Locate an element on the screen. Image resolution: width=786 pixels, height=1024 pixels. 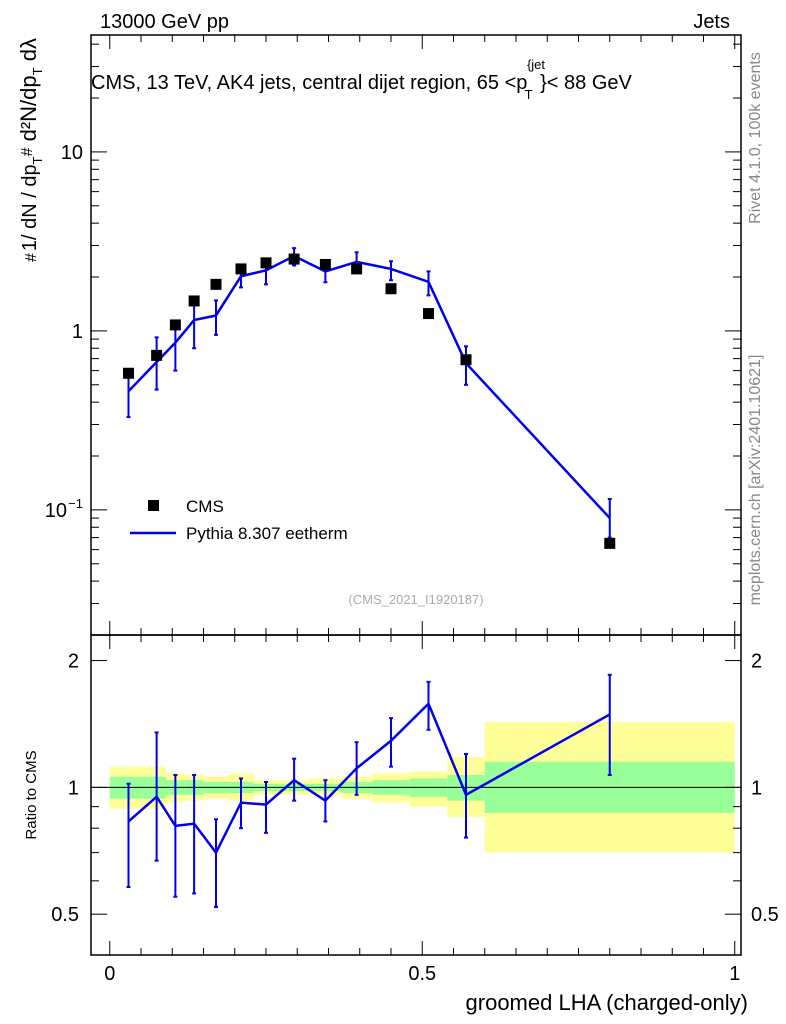
svg-text: #1/ dN / dpT# d²N/dpT dλ is located at coordinates (30, 150).